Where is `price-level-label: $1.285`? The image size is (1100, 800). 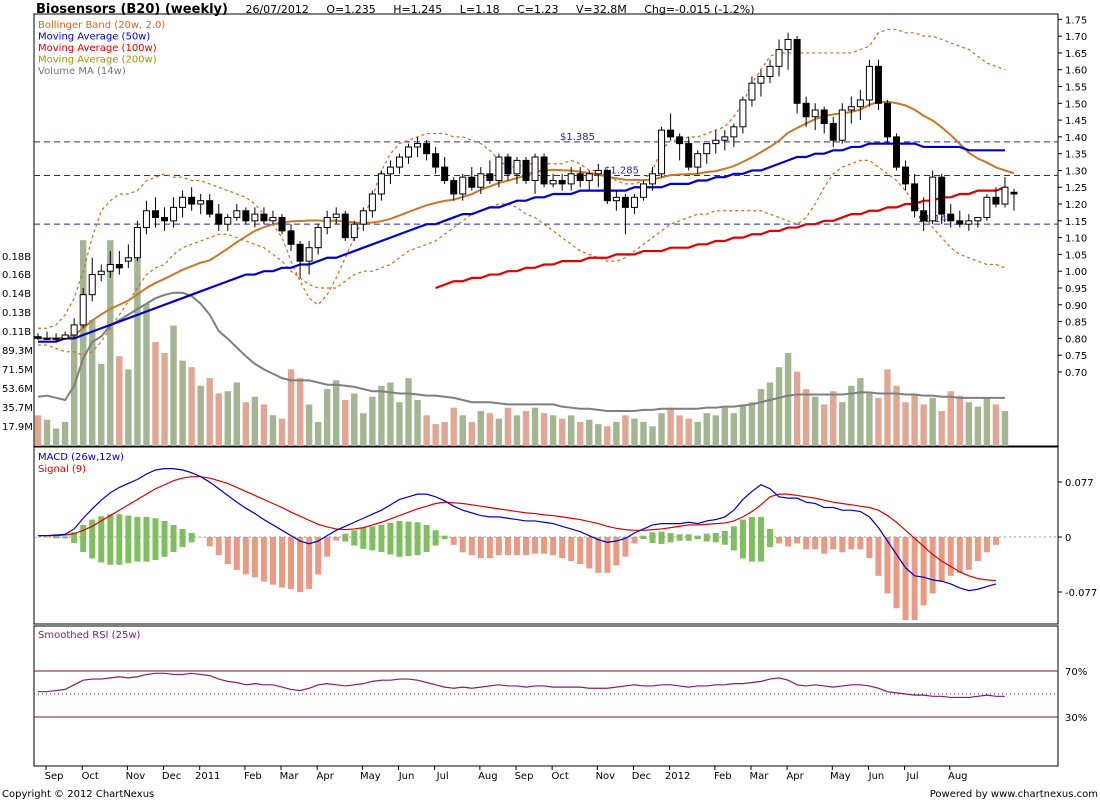 price-level-label: $1.285 is located at coordinates (621, 170).